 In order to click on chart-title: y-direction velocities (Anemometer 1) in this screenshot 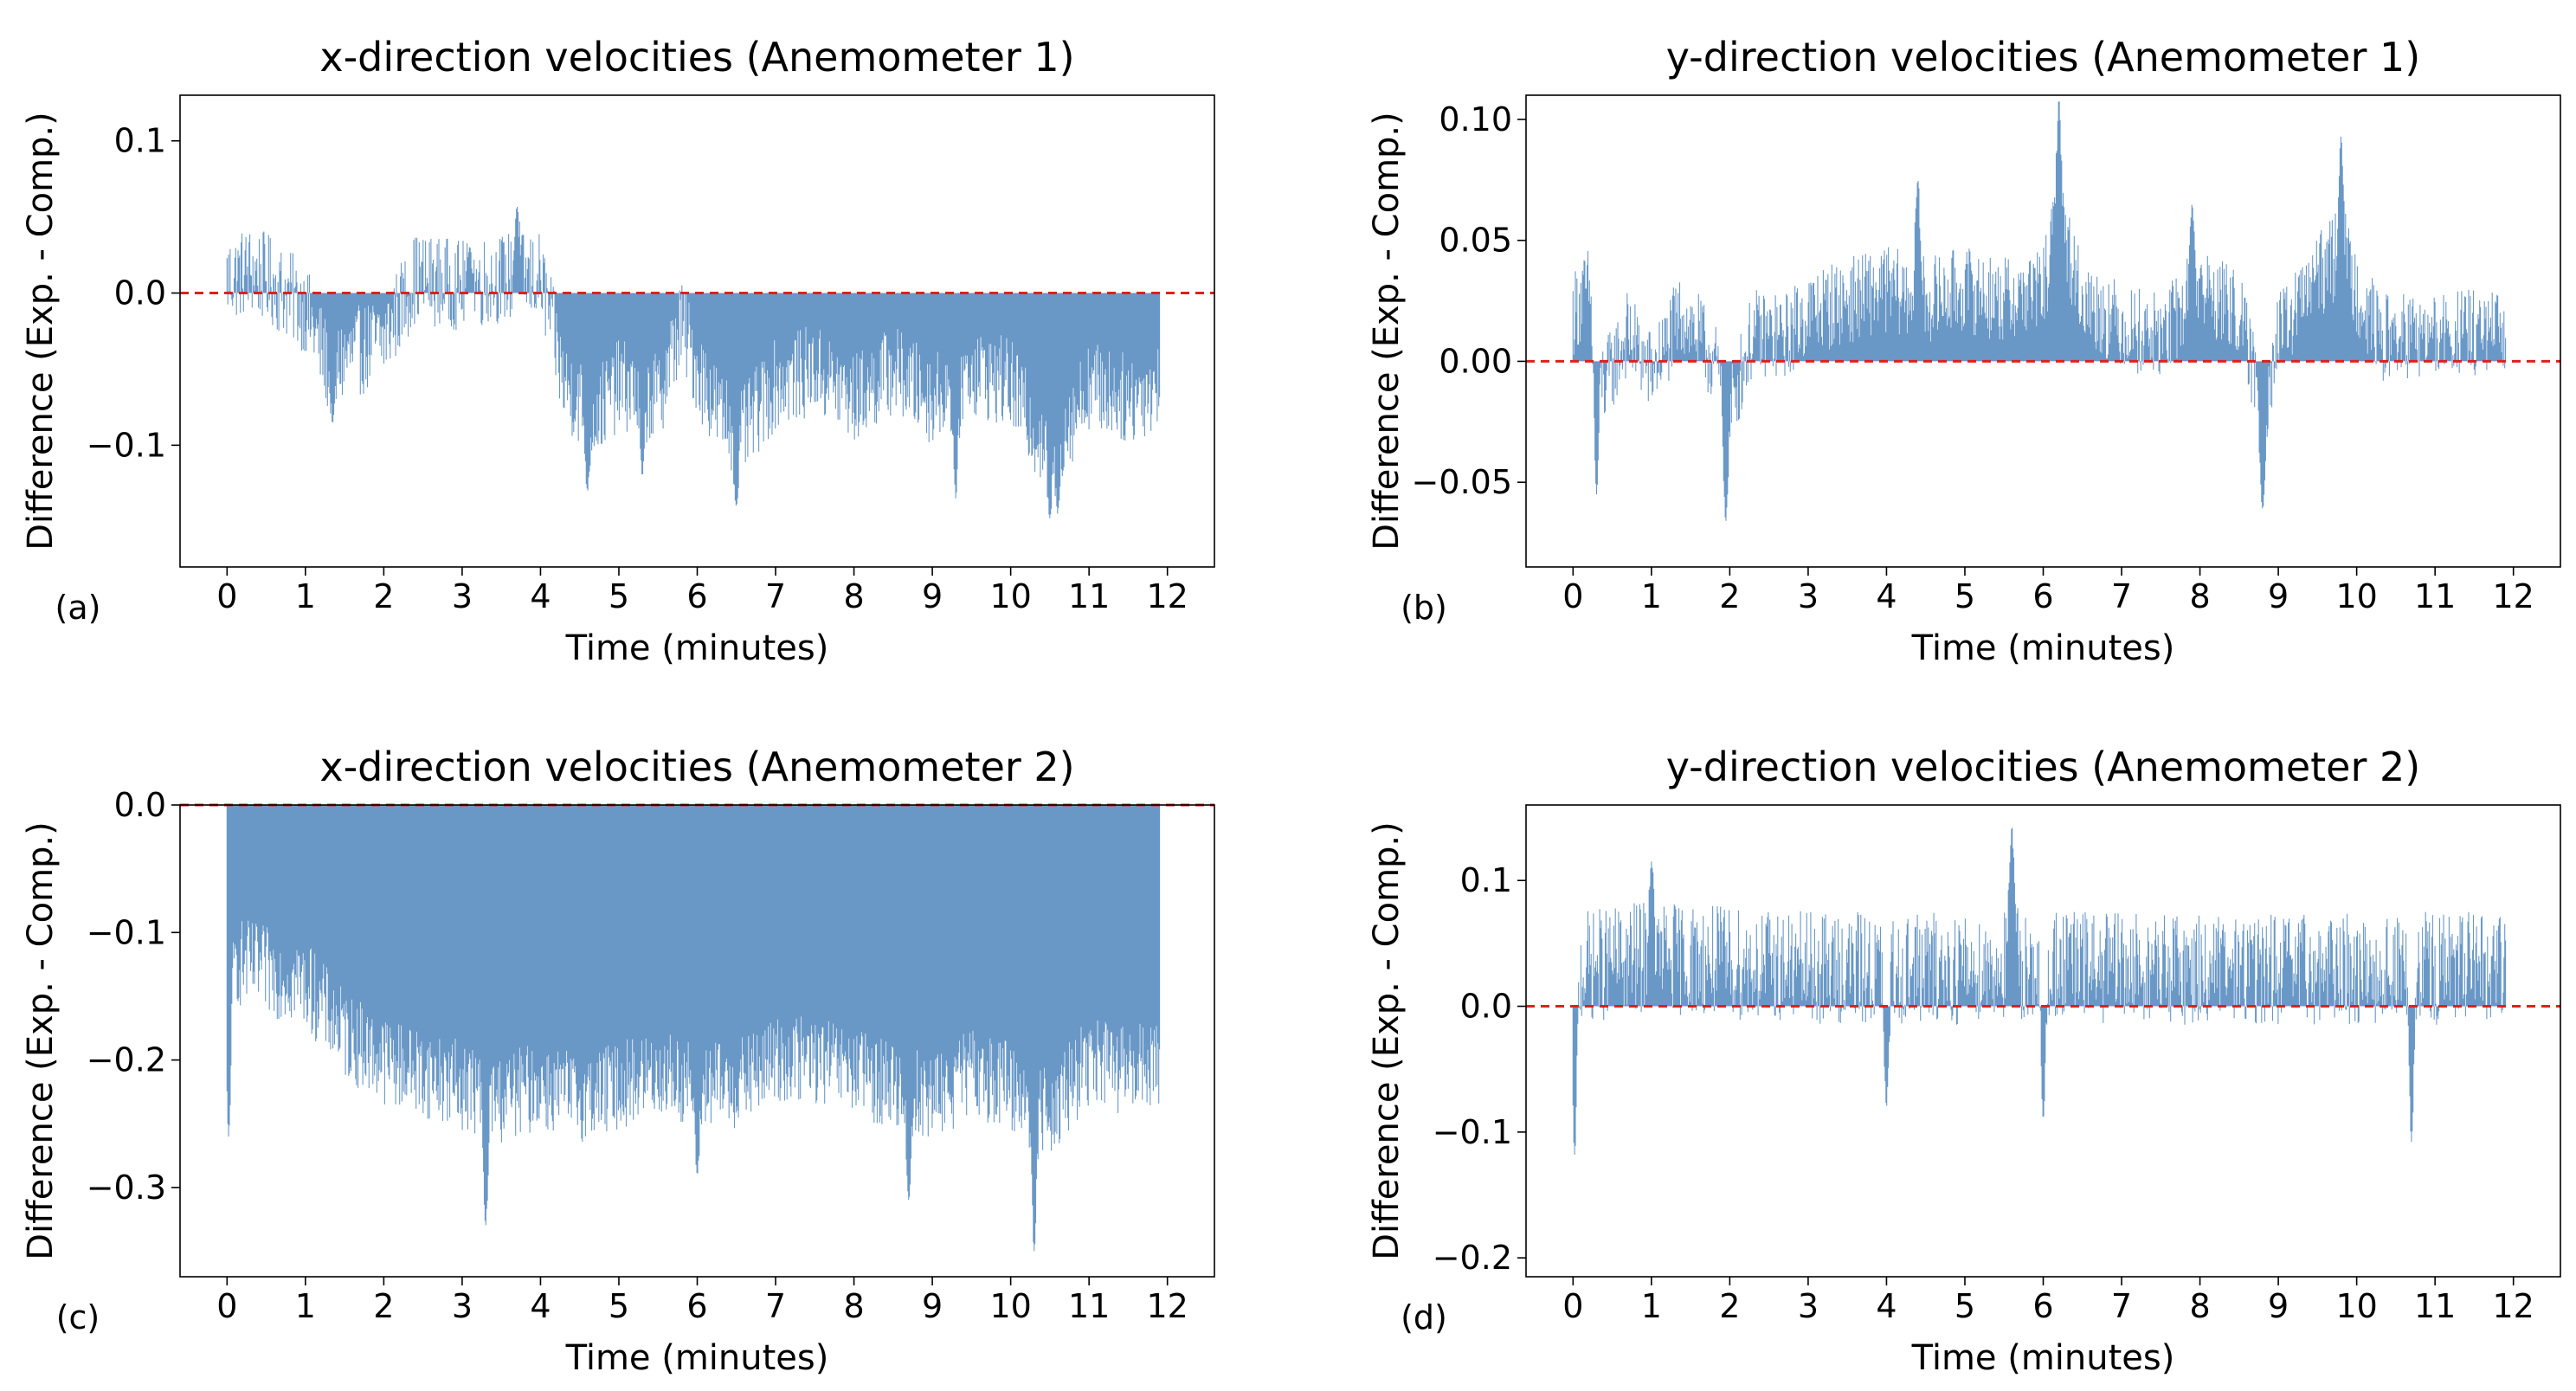, I will do `click(2043, 57)`.